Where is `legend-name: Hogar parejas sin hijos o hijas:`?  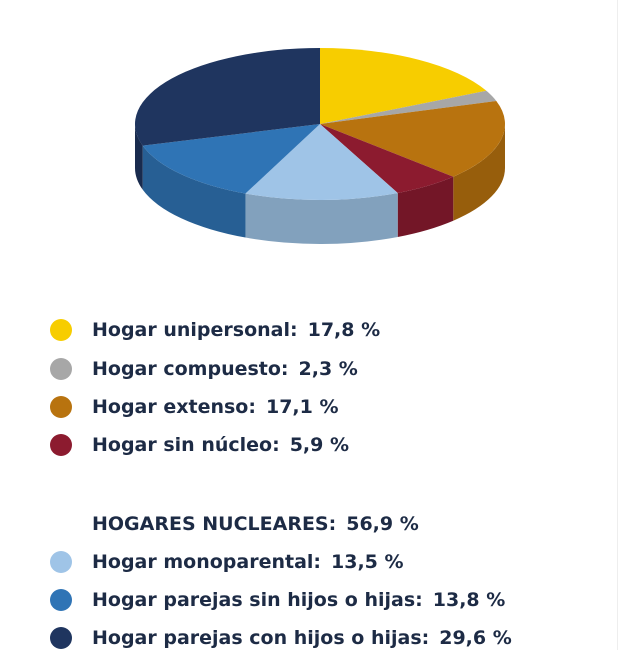 legend-name: Hogar parejas sin hijos o hijas: is located at coordinates (257, 600).